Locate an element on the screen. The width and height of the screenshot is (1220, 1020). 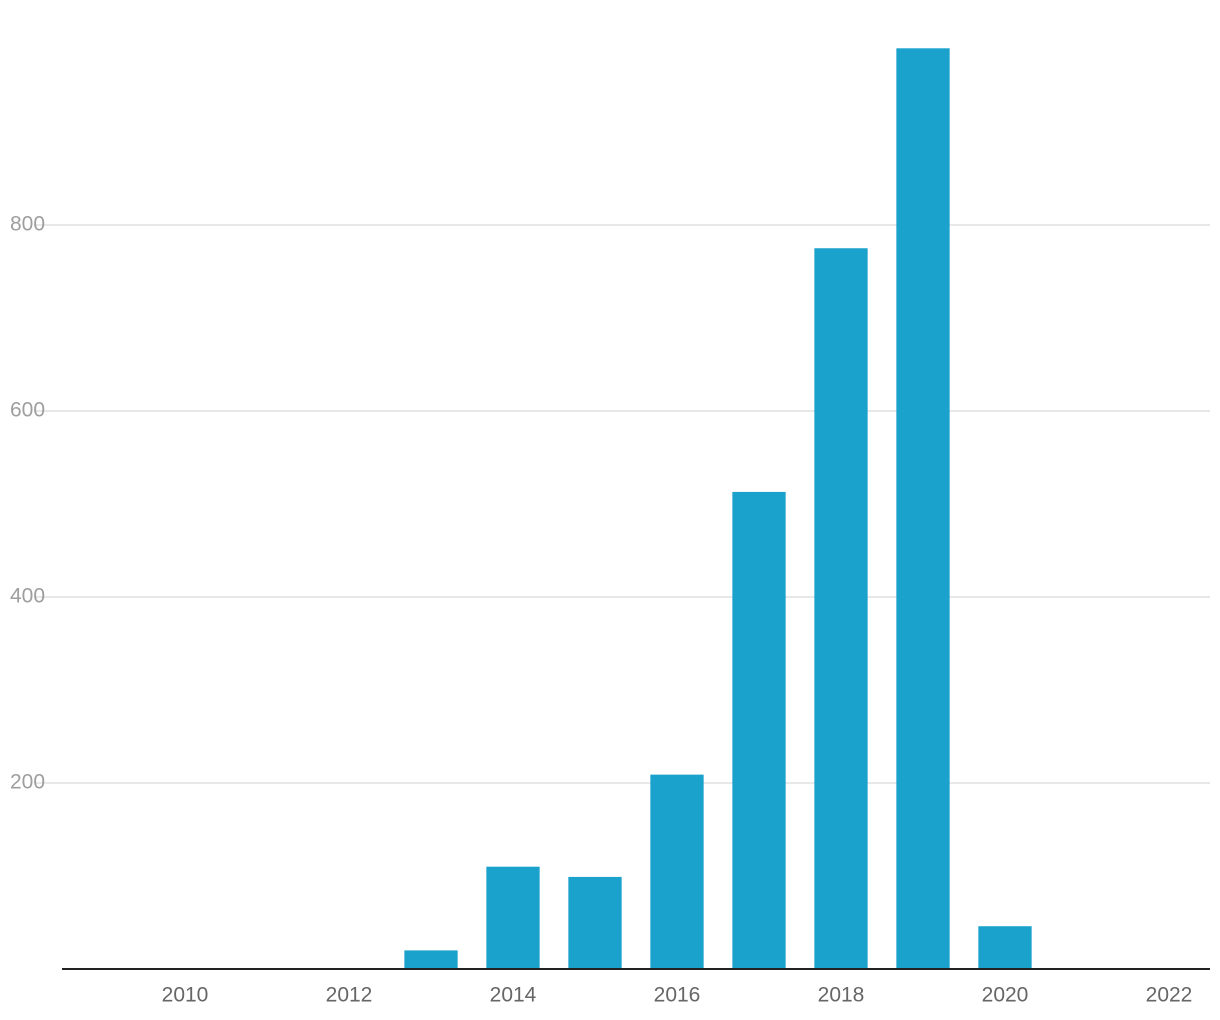
x-tick-label: 2022 is located at coordinates (1169, 995).